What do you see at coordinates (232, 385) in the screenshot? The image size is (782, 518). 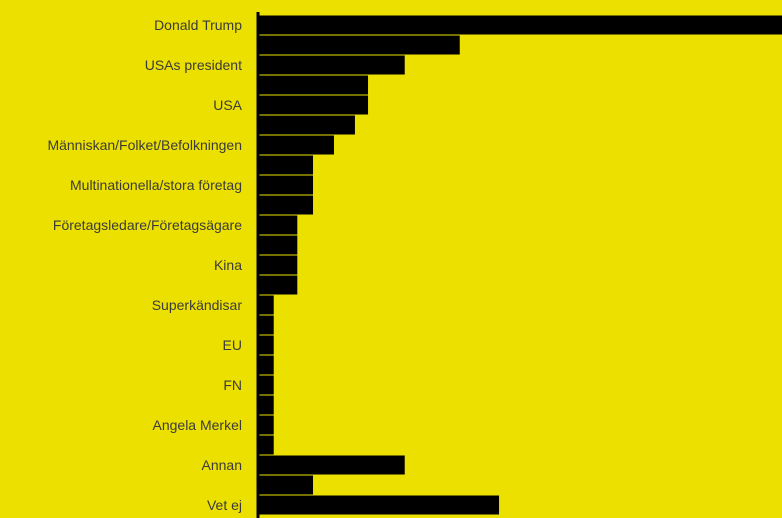 I see `category-label: FN` at bounding box center [232, 385].